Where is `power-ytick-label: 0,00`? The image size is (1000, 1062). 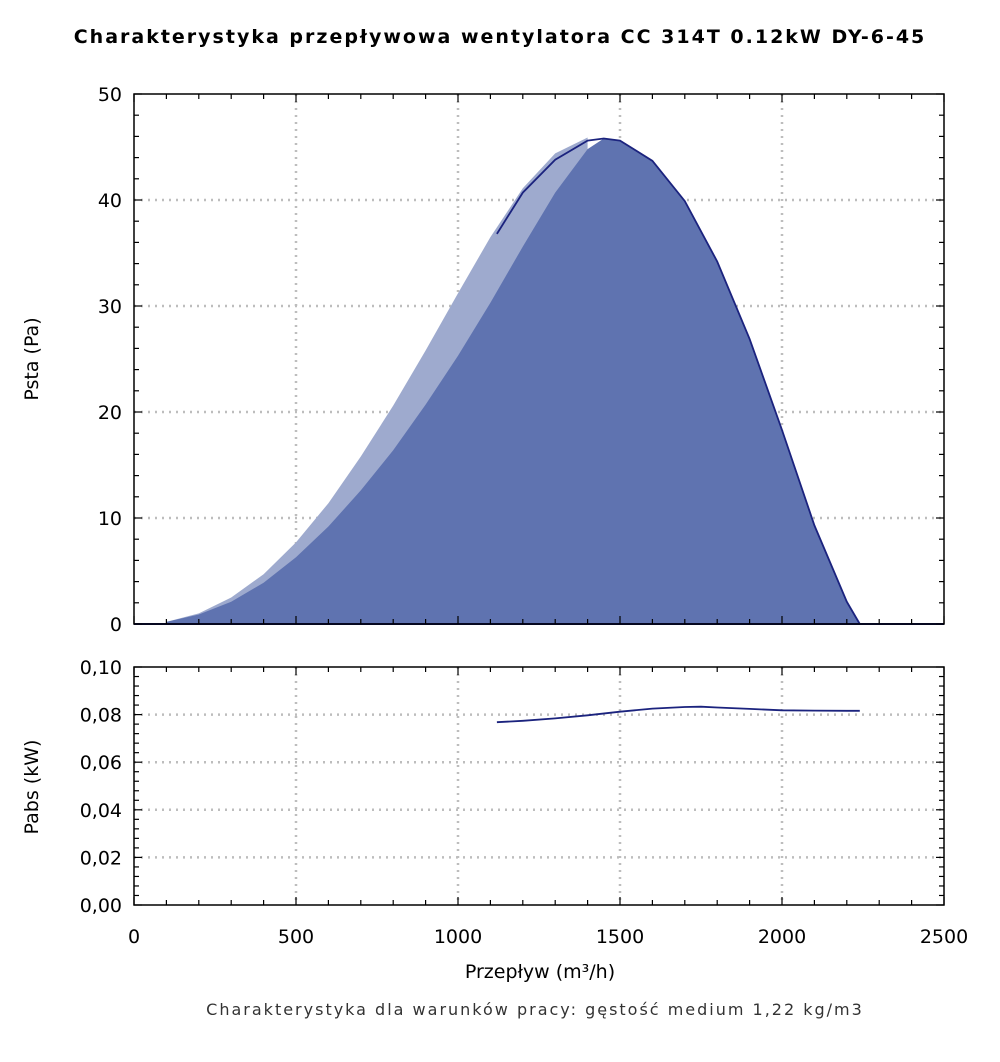 power-ytick-label: 0,00 is located at coordinates (101, 906).